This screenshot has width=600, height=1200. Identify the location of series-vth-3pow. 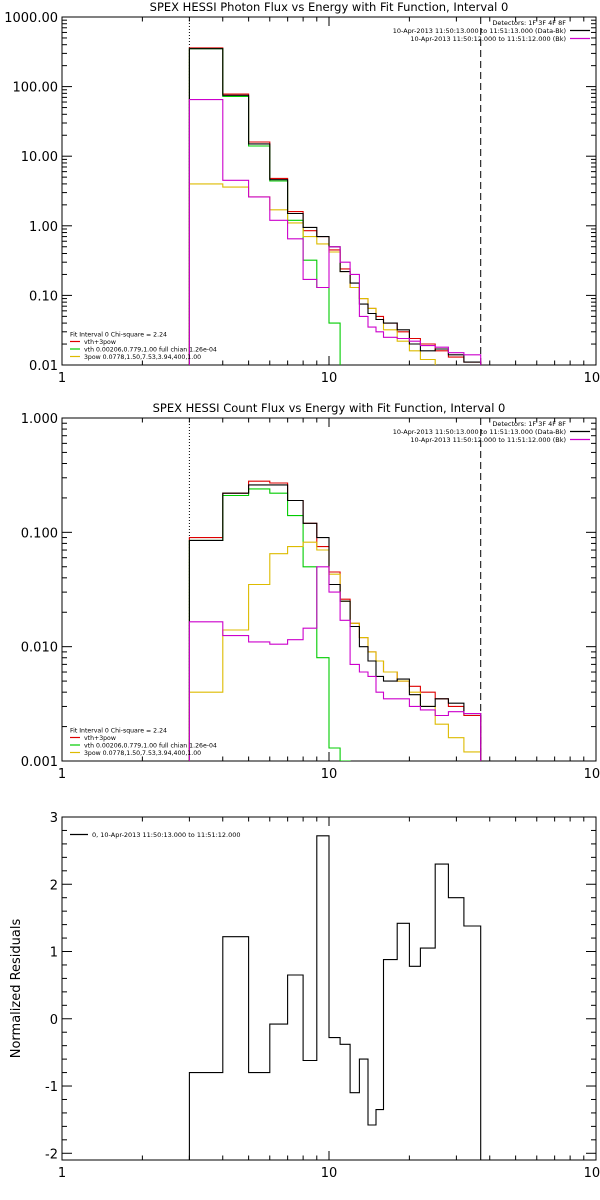
(335, 620).